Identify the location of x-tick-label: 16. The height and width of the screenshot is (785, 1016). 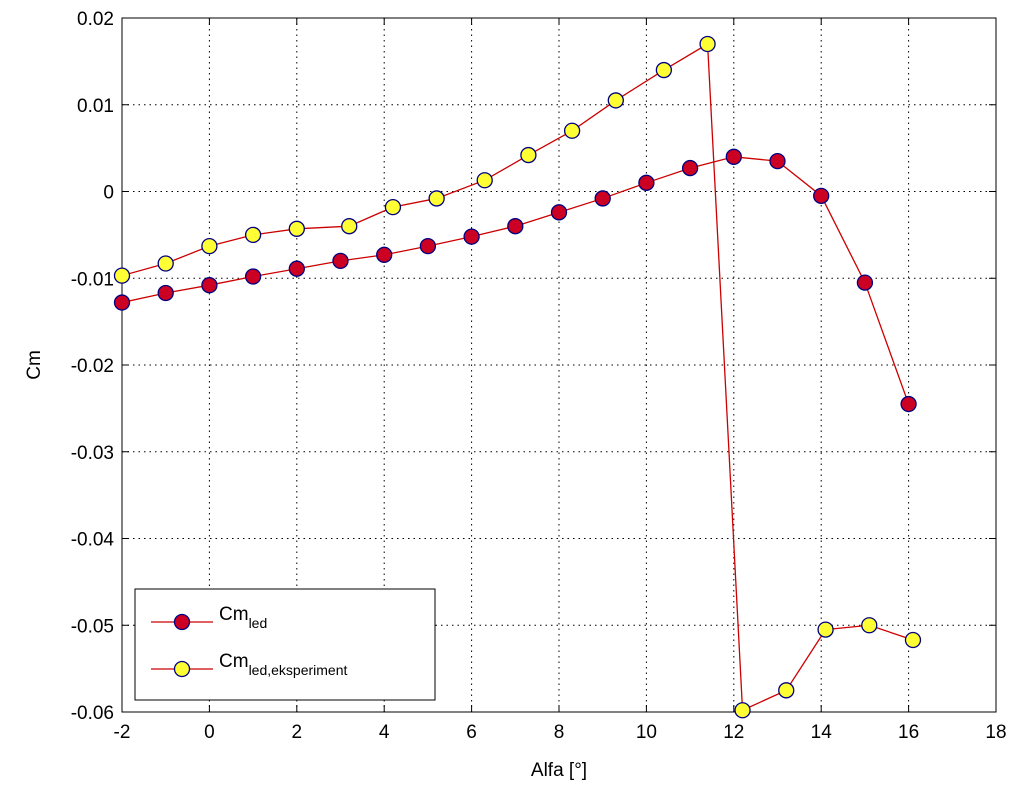
(908, 732).